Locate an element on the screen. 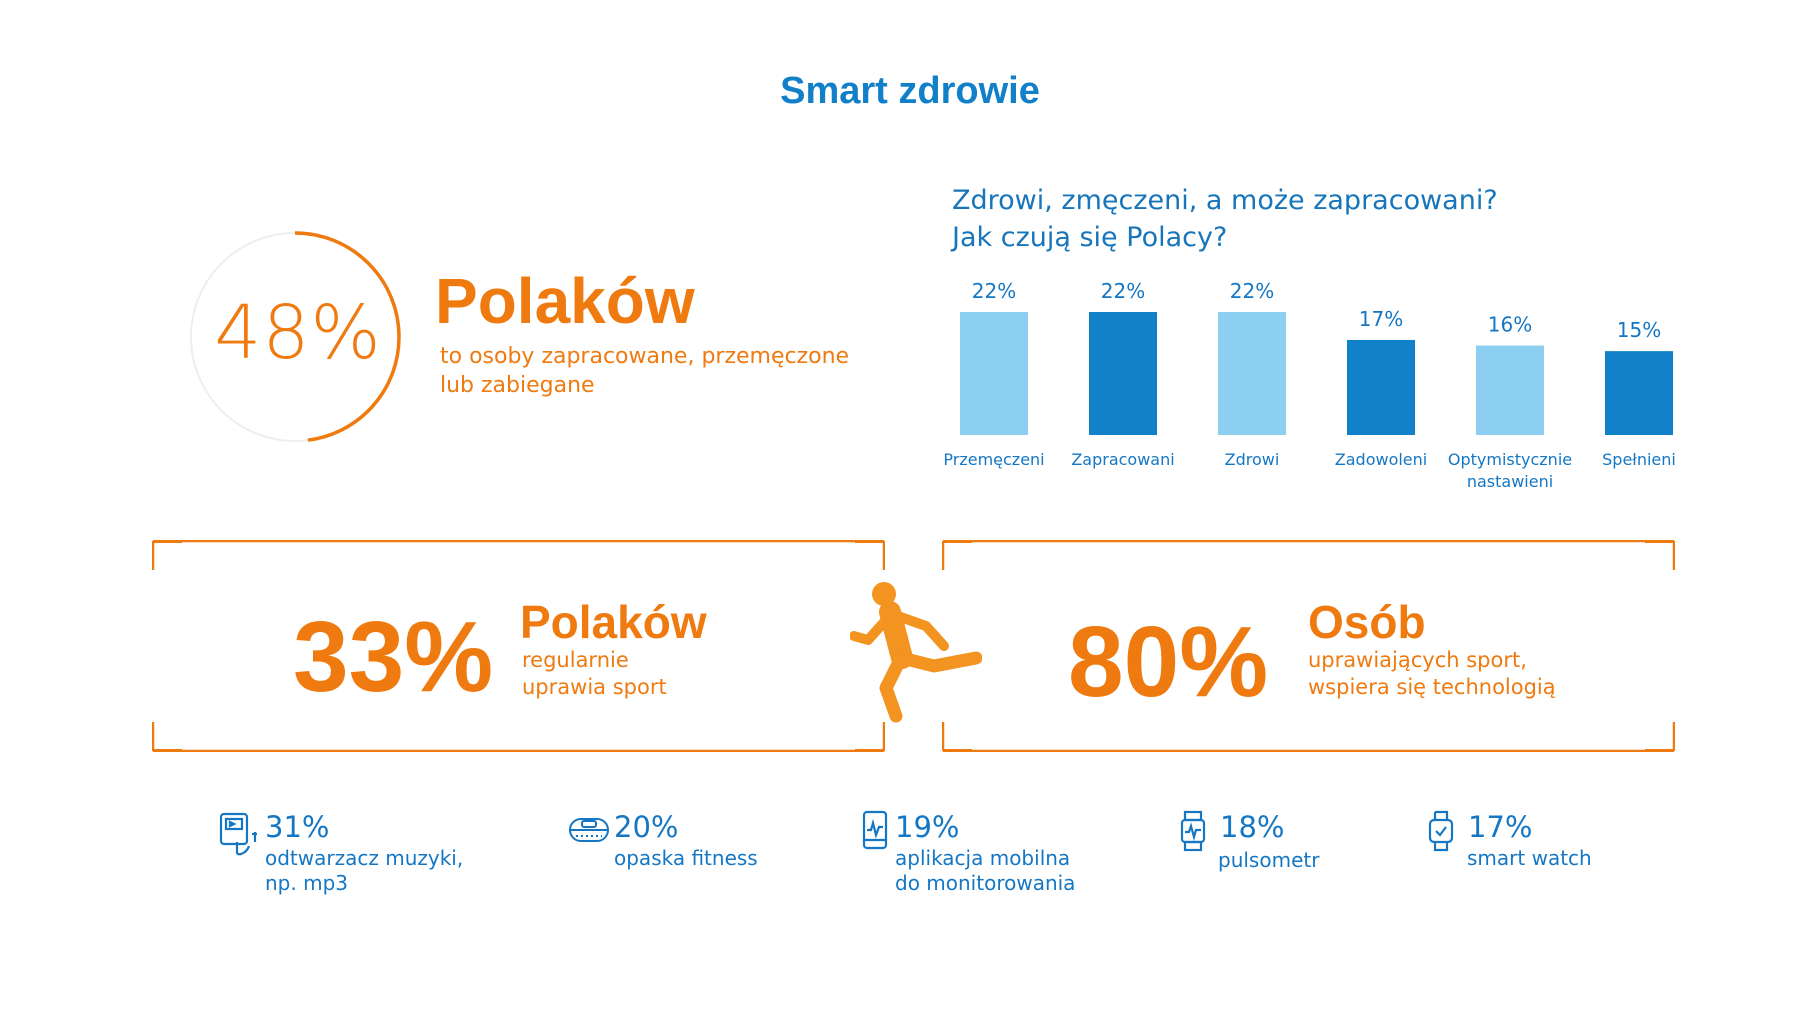  music-player-icon is located at coordinates (238, 834).